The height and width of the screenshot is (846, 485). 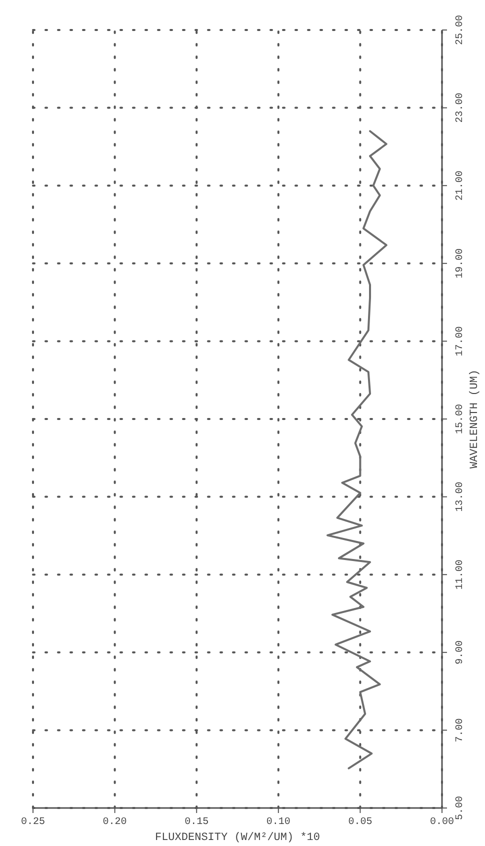 I want to click on y-tick-label: 11.00, so click(x=460, y=575).